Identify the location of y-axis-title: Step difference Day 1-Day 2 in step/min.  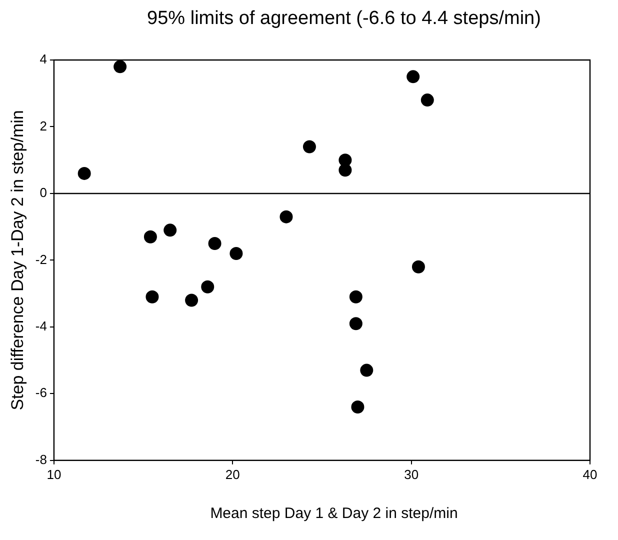
(17, 260).